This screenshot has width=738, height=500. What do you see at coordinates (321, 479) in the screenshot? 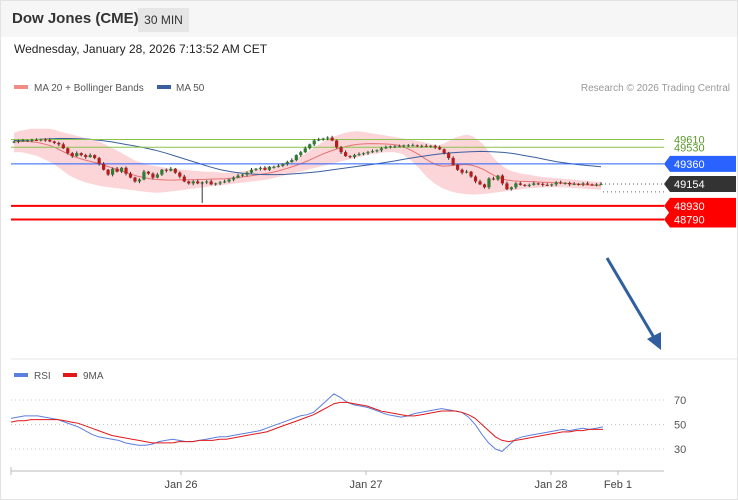
I see `time-axis: Jan 26 Jan 27 Jan 28 Feb 1` at bounding box center [321, 479].